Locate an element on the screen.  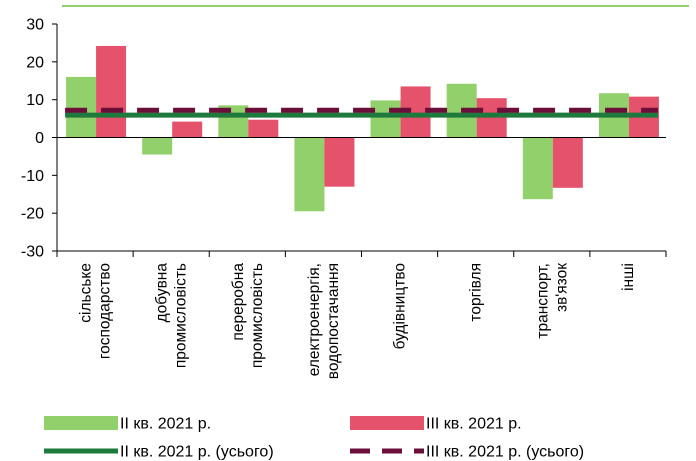
bar-series1-cat7 is located at coordinates (537, 168).